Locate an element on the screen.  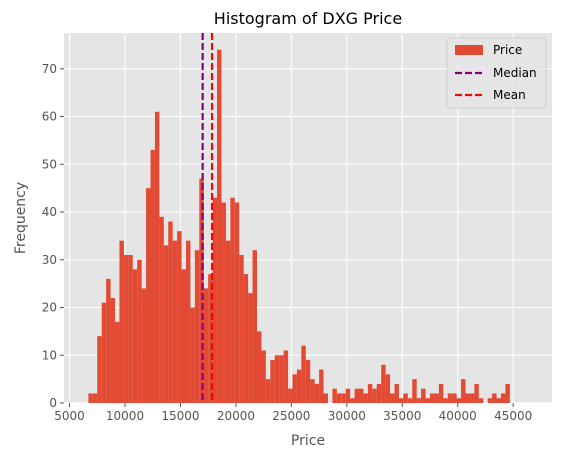
x-axis-label: Price is located at coordinates (308, 441).